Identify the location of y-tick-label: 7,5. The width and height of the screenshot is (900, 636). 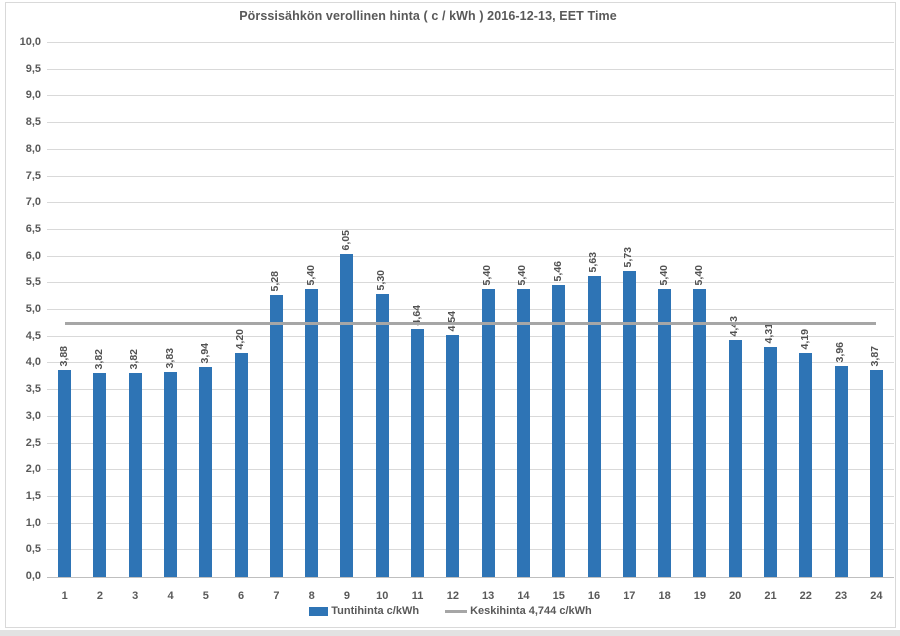
(33, 176).